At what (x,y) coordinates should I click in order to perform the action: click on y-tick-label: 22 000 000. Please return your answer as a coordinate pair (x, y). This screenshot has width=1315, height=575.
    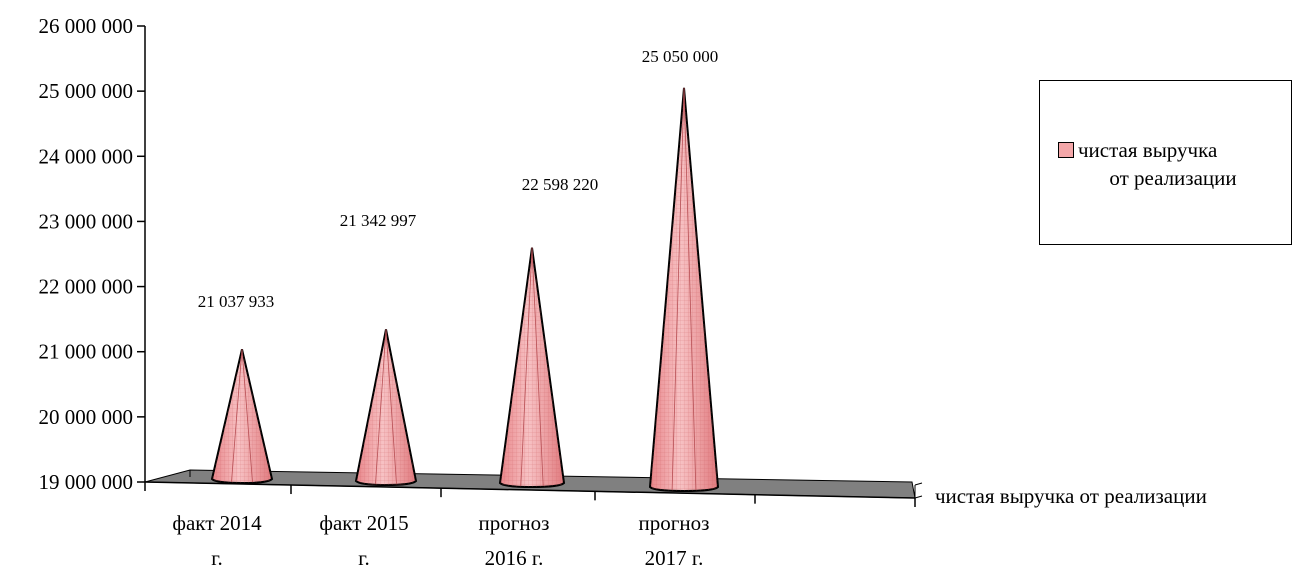
    Looking at the image, I should click on (86, 287).